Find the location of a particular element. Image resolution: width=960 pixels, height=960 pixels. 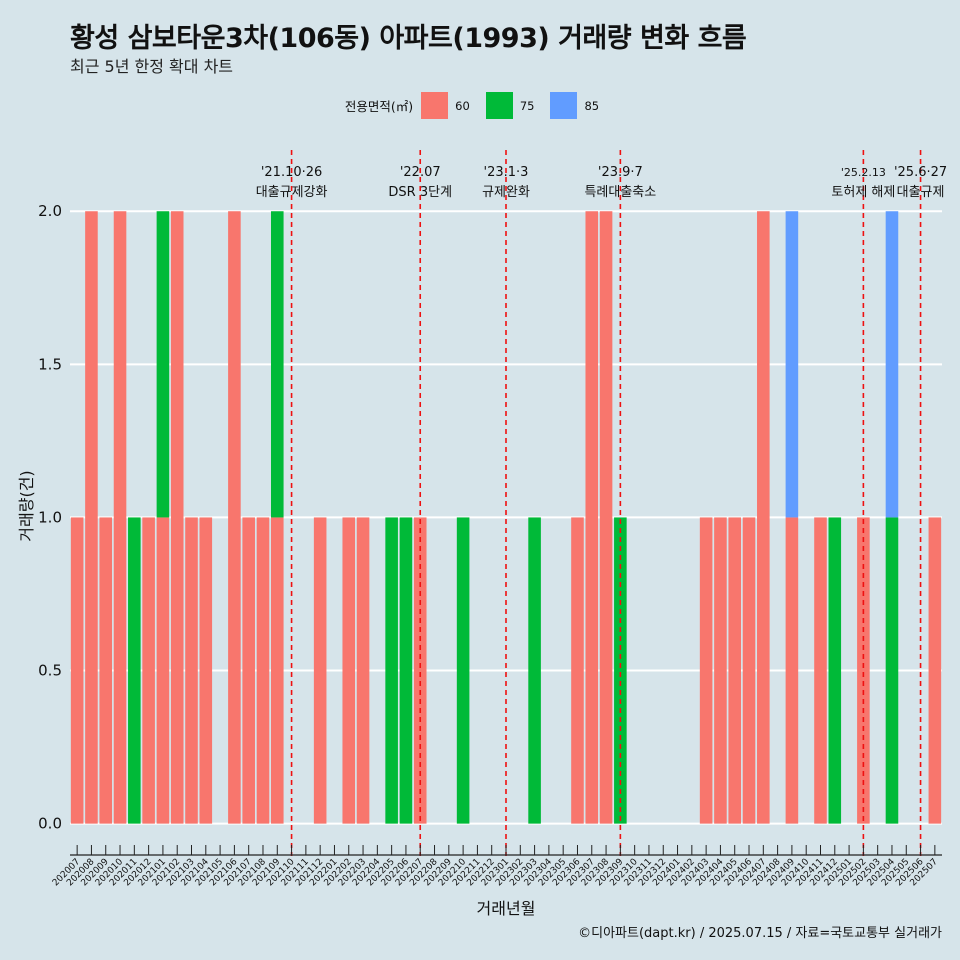

legend-item-60: 60 is located at coordinates (448, 105).